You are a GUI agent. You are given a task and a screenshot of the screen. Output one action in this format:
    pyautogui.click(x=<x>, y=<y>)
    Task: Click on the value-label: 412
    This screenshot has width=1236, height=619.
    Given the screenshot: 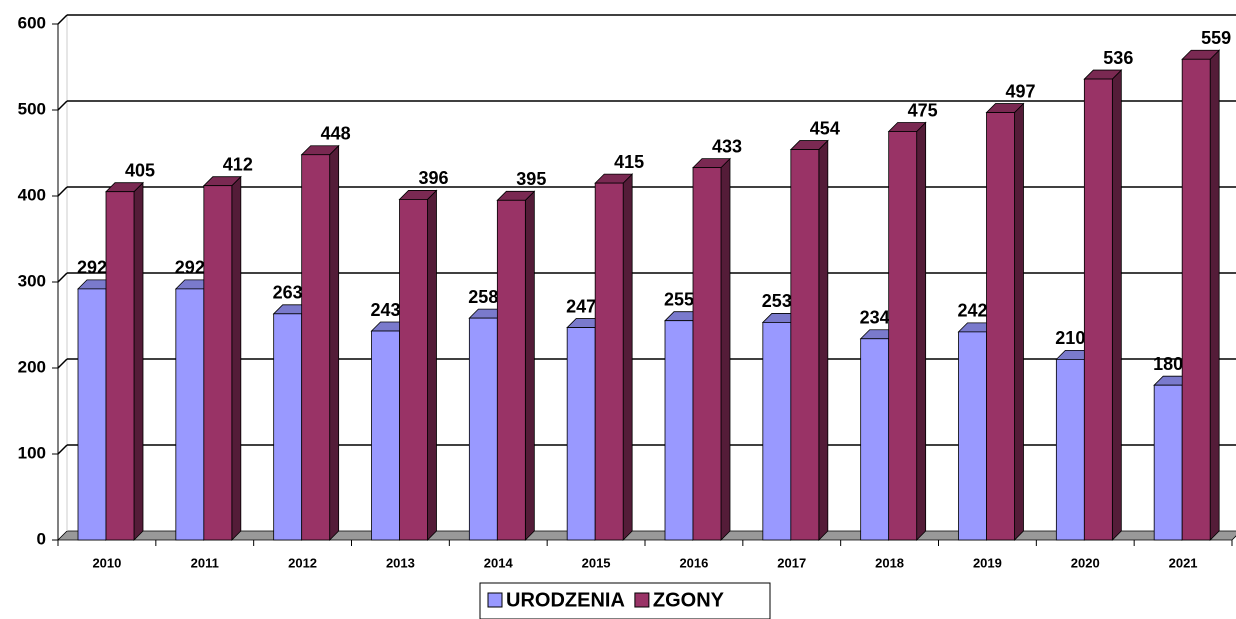 What is the action you would take?
    pyautogui.click(x=238, y=164)
    